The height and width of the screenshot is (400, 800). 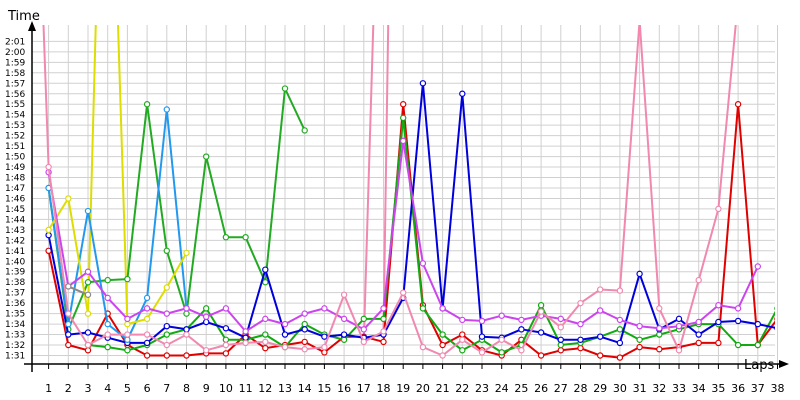 I want to click on x-tick-label: 9, so click(x=206, y=388).